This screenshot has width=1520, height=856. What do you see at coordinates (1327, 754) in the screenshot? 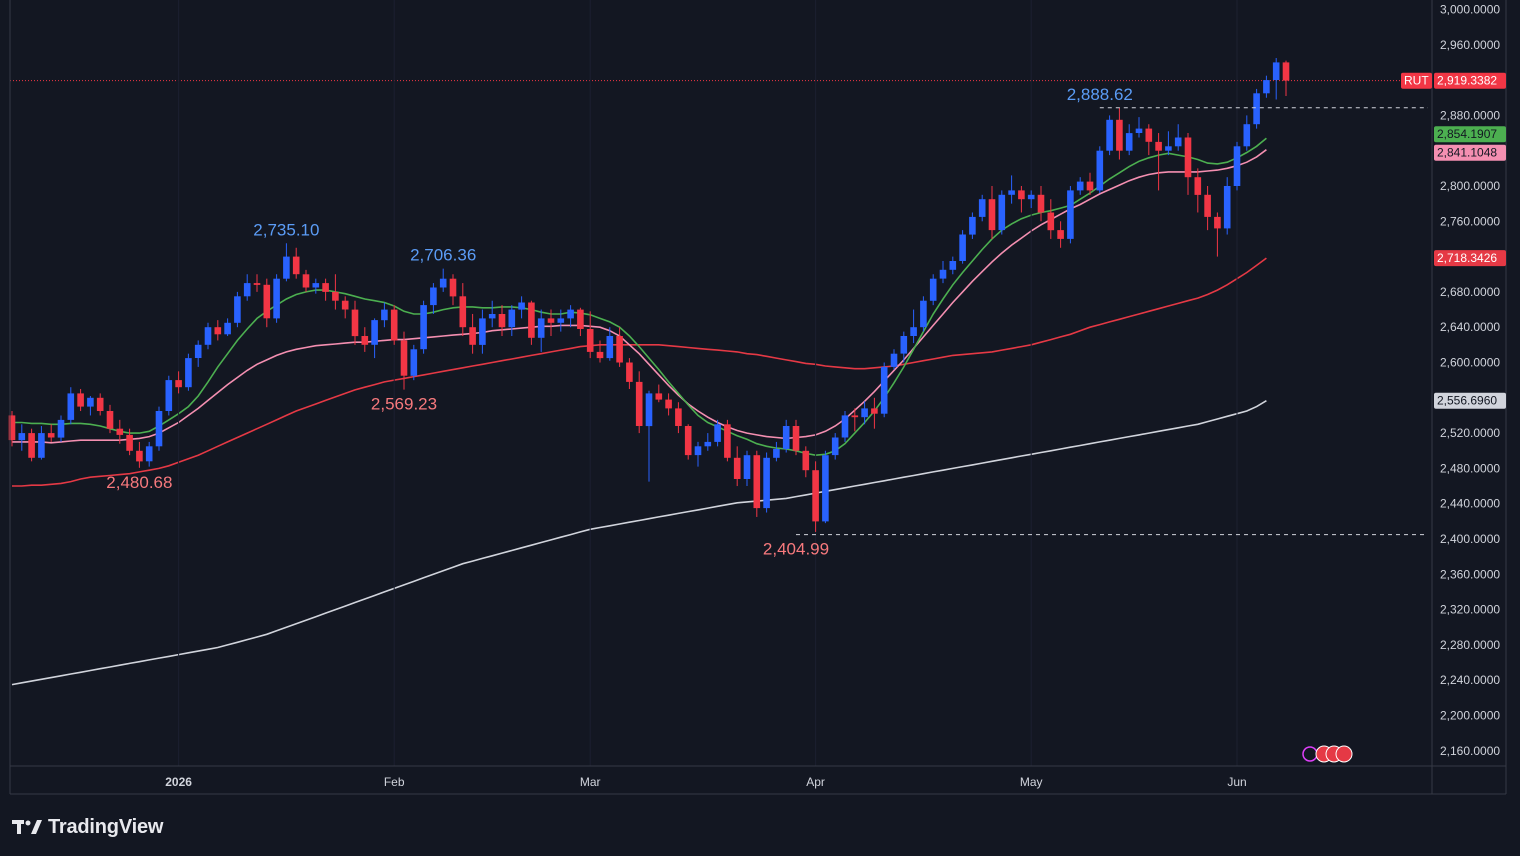
I see `event-icons` at bounding box center [1327, 754].